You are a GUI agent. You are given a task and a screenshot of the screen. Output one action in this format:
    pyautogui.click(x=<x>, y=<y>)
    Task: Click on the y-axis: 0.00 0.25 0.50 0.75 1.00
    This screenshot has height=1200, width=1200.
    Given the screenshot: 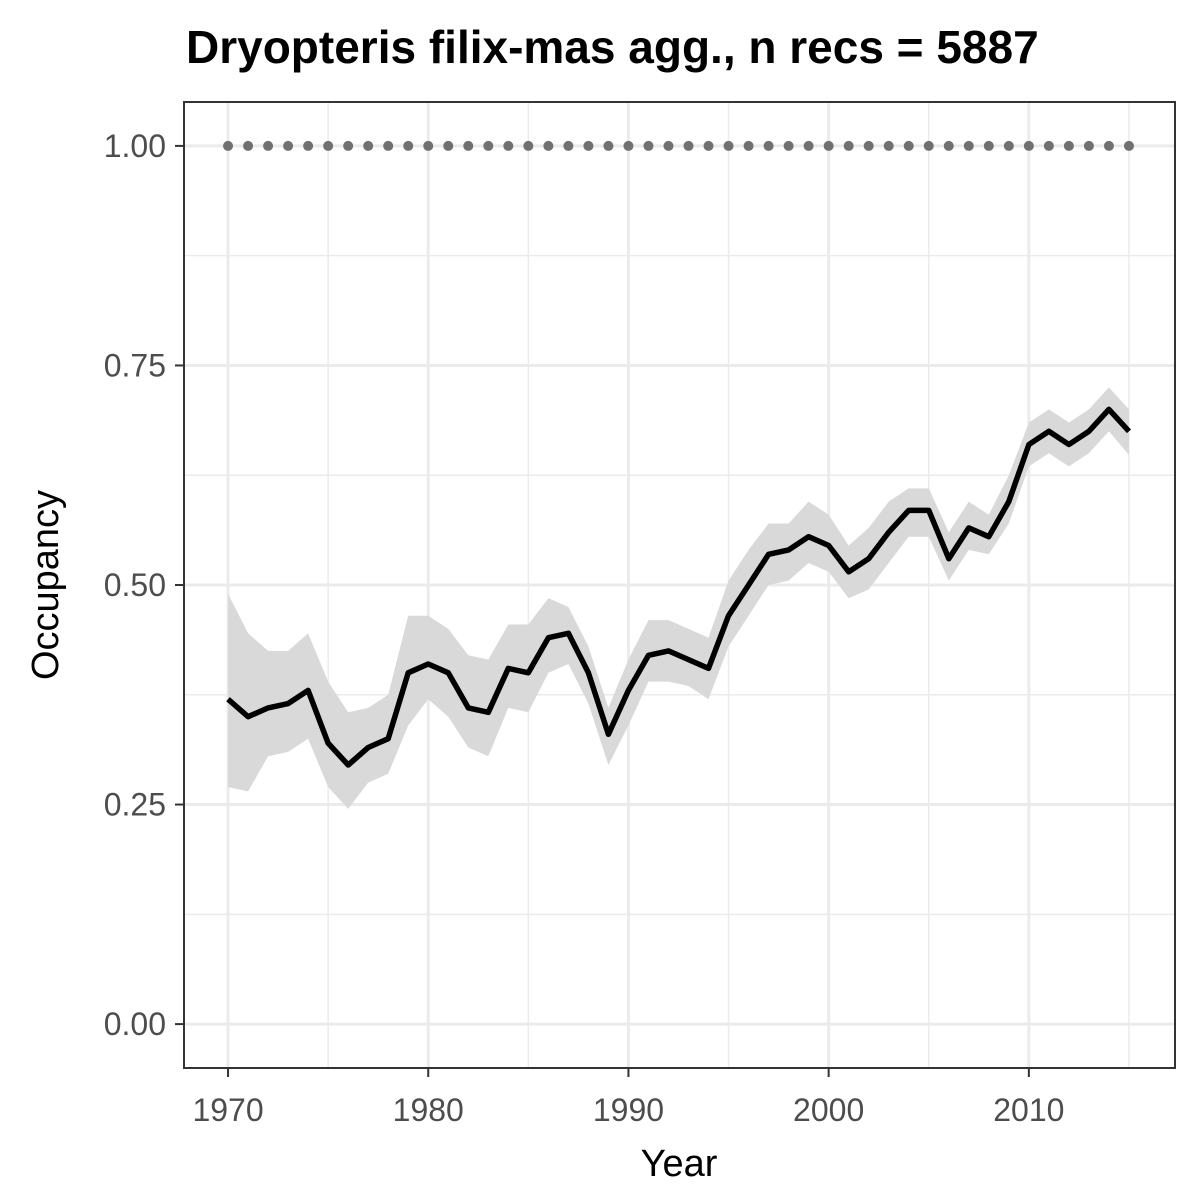 What is the action you would take?
    pyautogui.click(x=144, y=585)
    